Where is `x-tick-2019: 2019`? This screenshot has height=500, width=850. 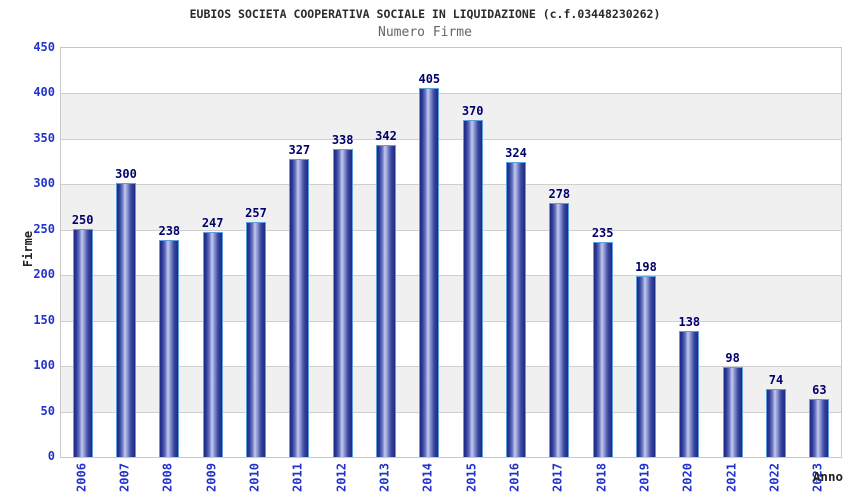
x-tick-2019: 2019 is located at coordinates (644, 477).